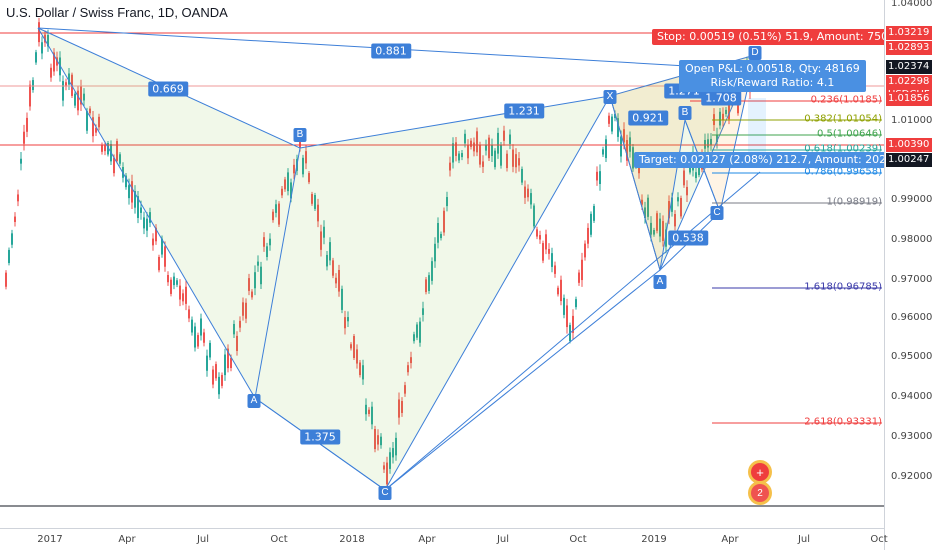  I want to click on price-tick: 0.95000, so click(911, 356).